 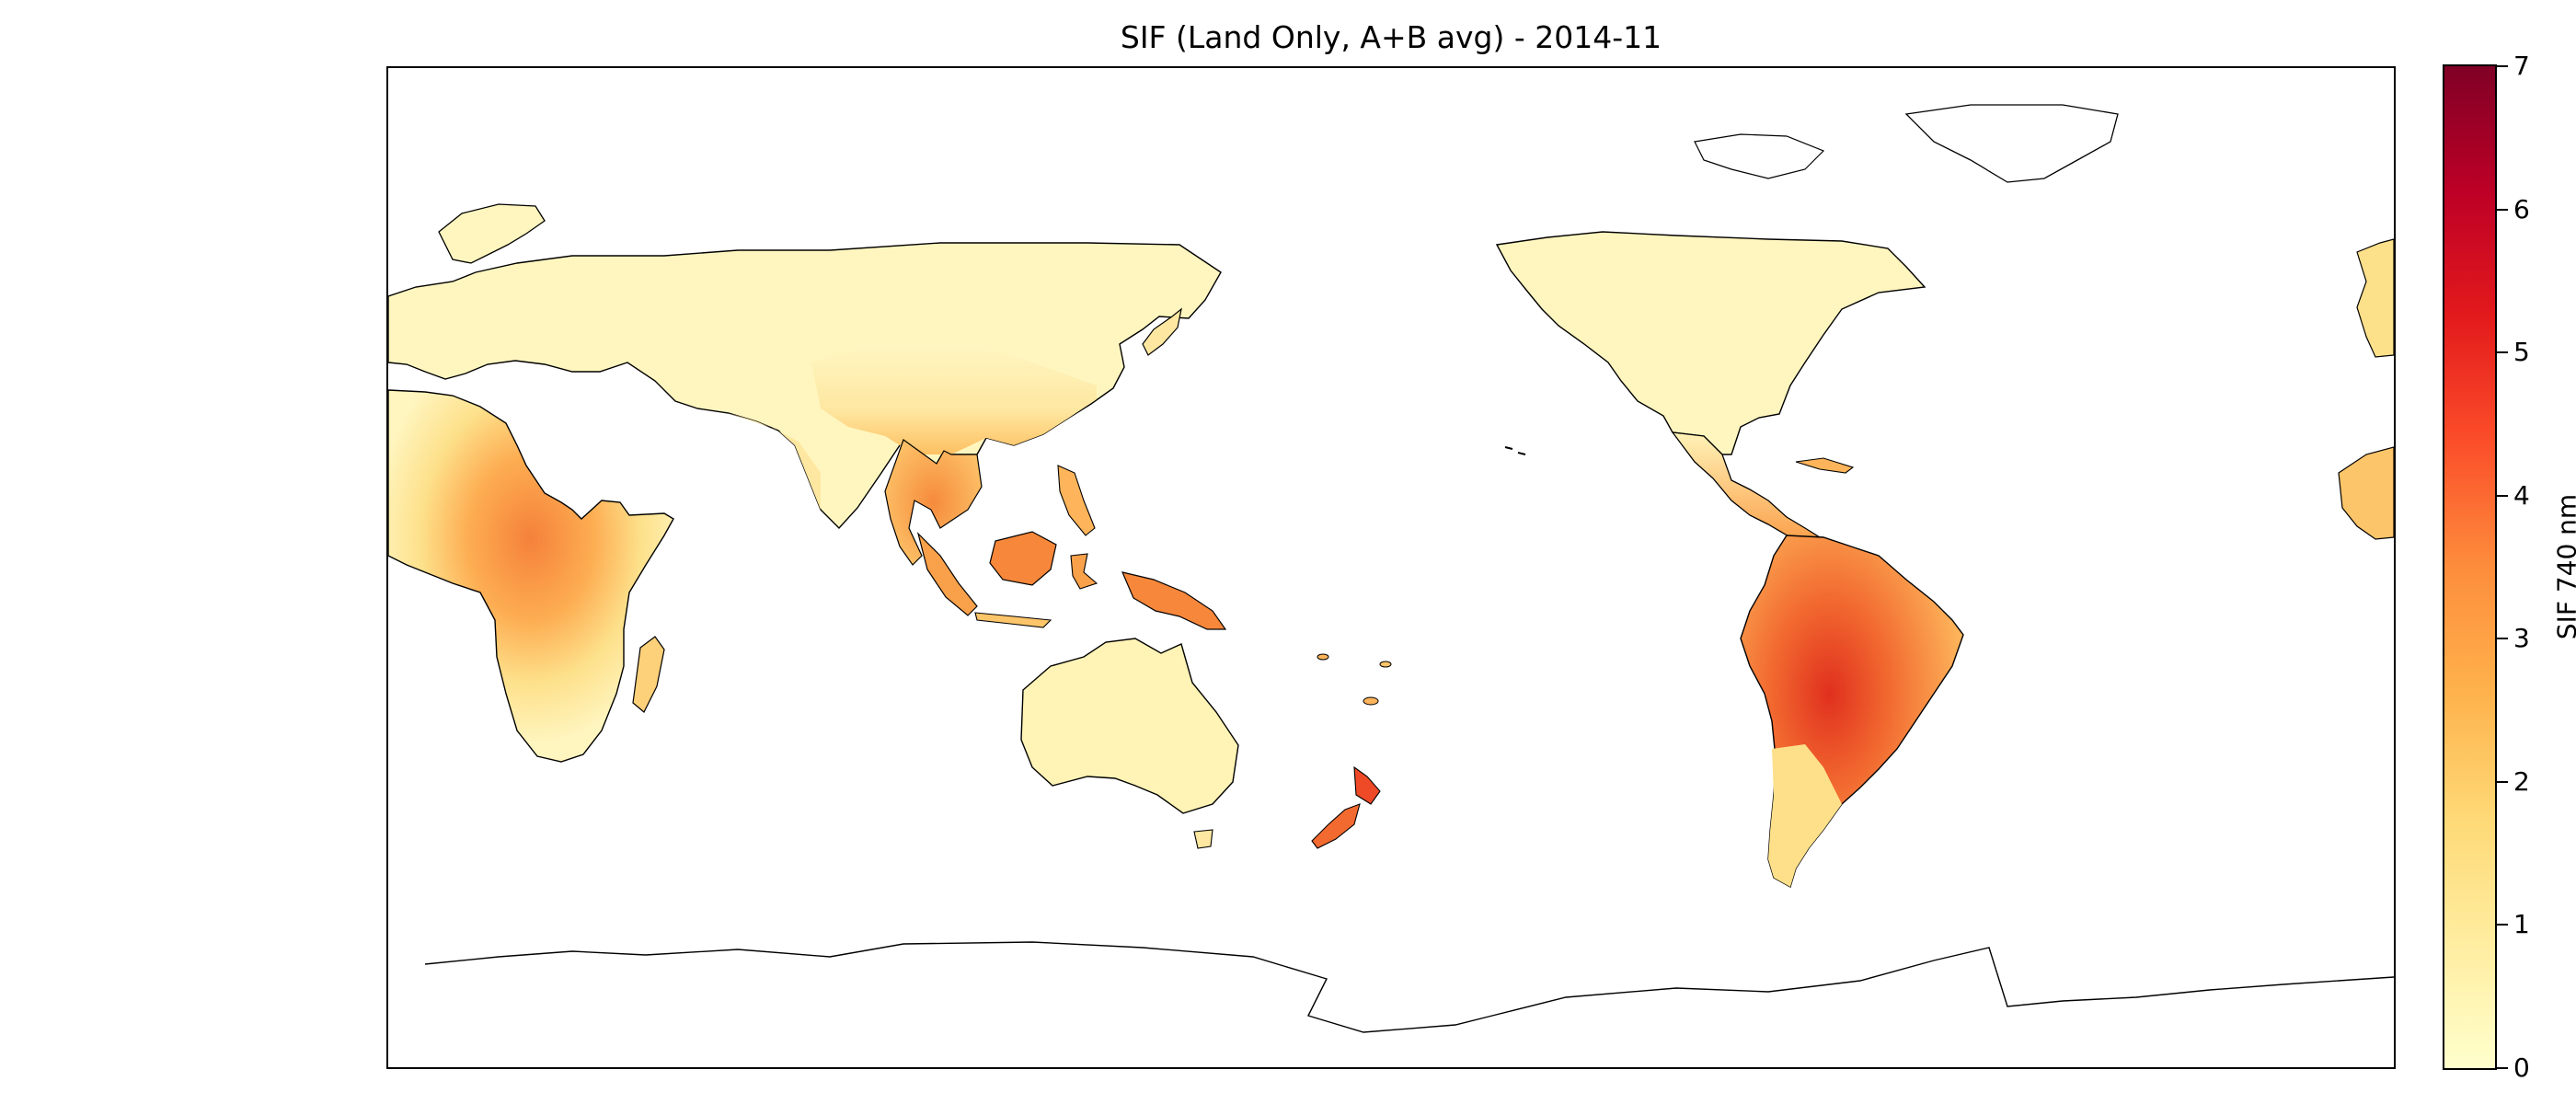 I want to click on arctic-islands, so click(x=1759, y=156).